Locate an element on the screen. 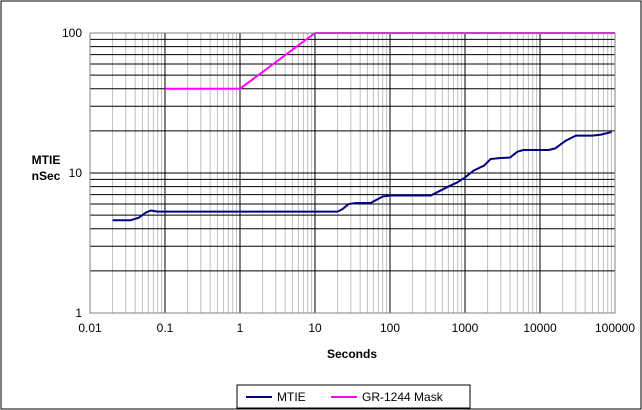 This screenshot has width=642, height=410. y-tick-label: 10 is located at coordinates (76, 173).